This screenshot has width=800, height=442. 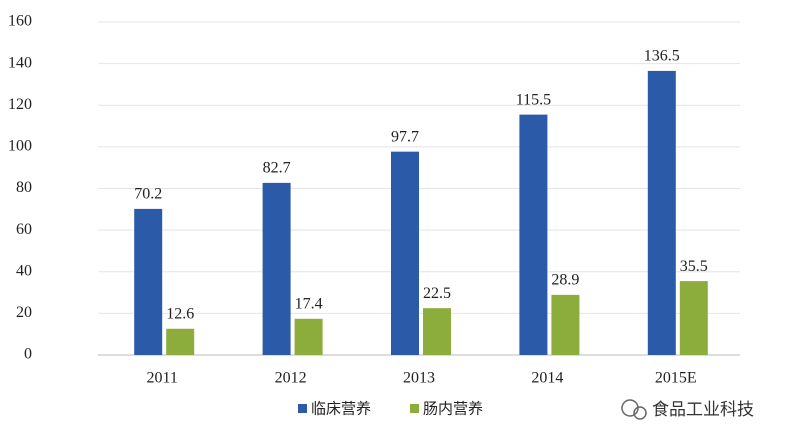 What do you see at coordinates (28, 354) in the screenshot?
I see `y-tick-label: 0` at bounding box center [28, 354].